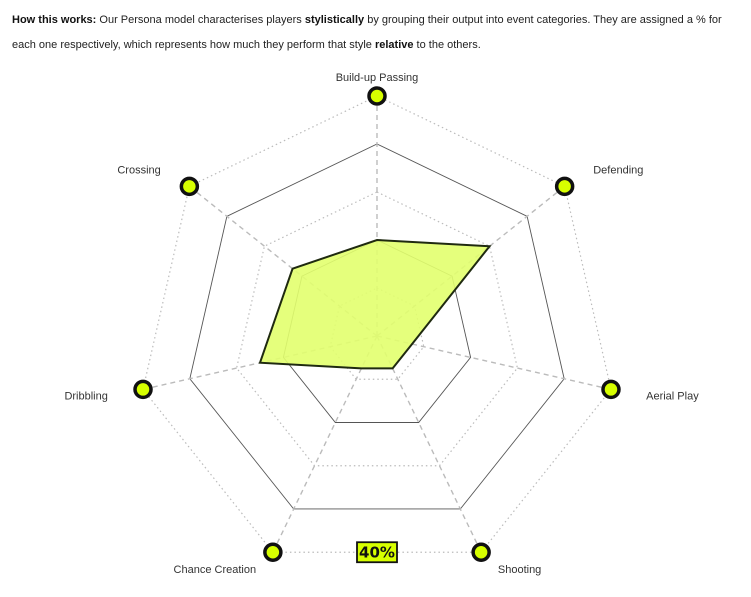  What do you see at coordinates (334, 20) in the screenshot?
I see `intro-bold-stylistically: stylistically` at bounding box center [334, 20].